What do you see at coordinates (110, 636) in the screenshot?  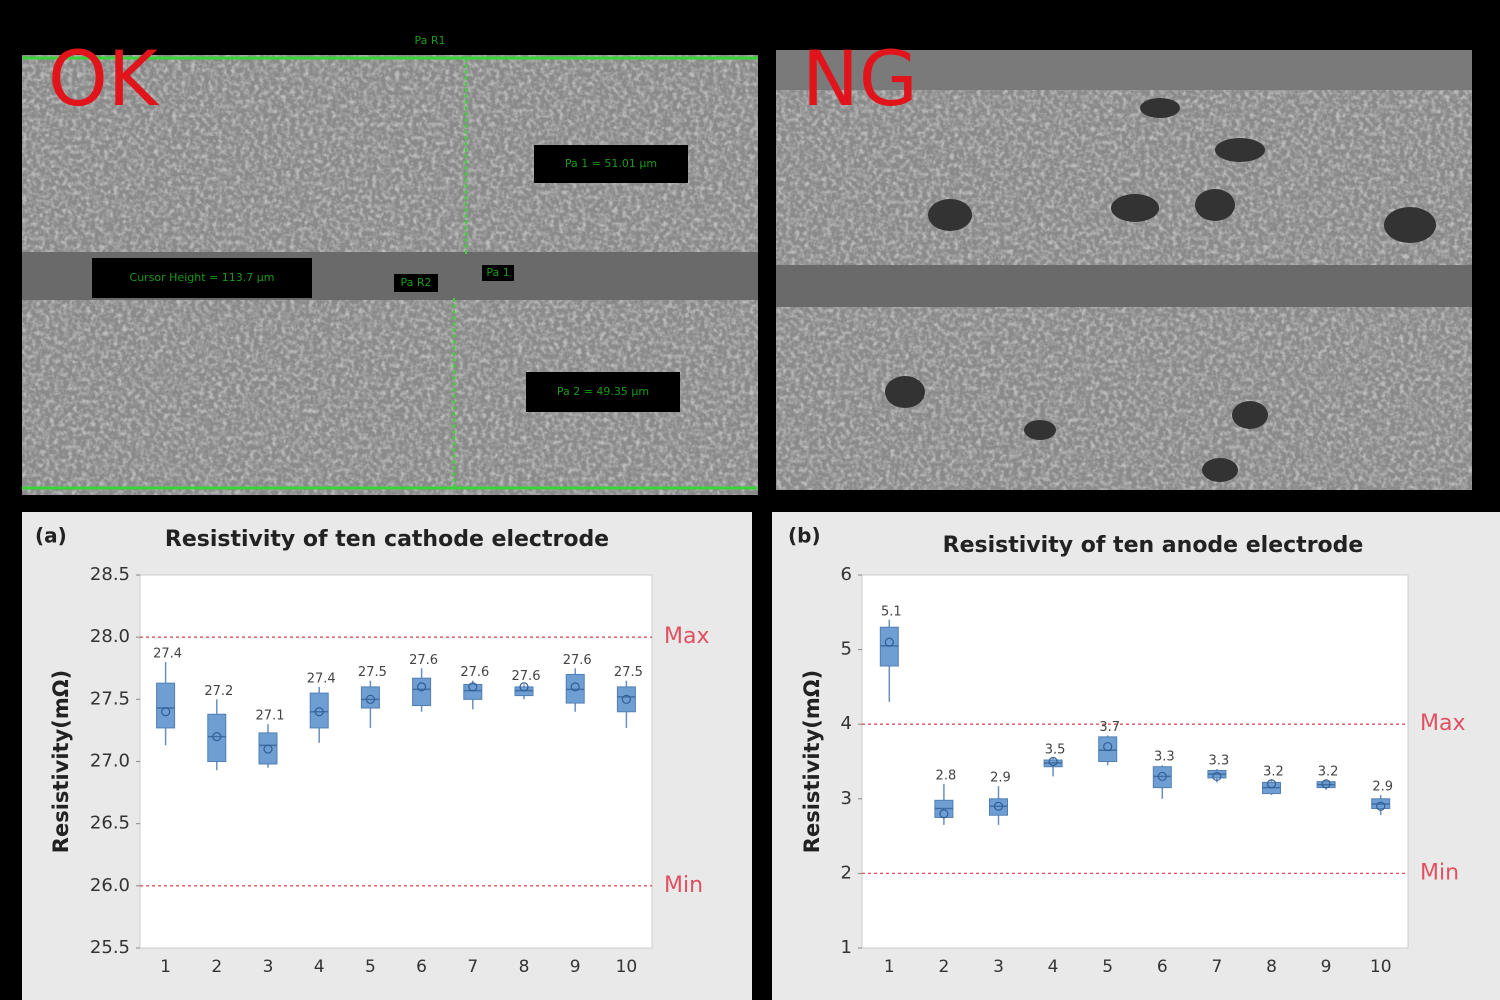 I see `y-tick-label: 28.0` at bounding box center [110, 636].